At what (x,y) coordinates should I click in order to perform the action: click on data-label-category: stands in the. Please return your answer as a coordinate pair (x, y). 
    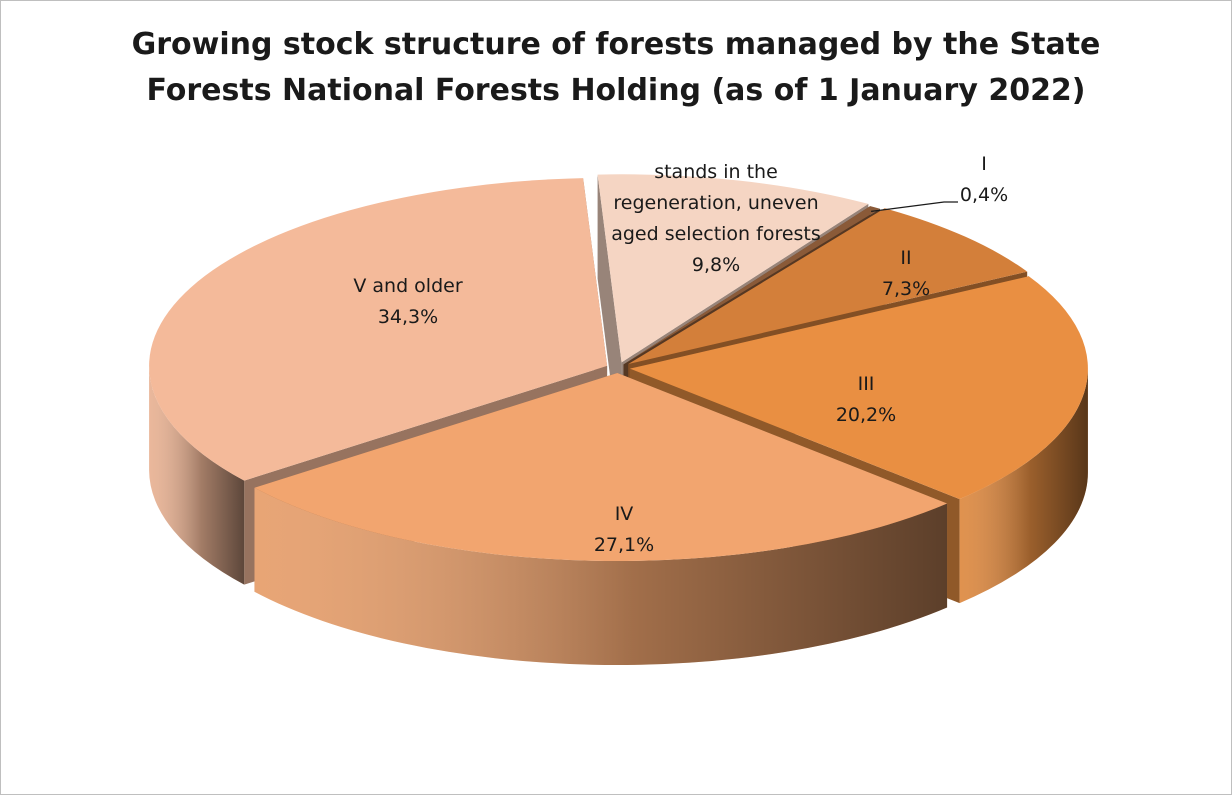
    Looking at the image, I should click on (716, 172).